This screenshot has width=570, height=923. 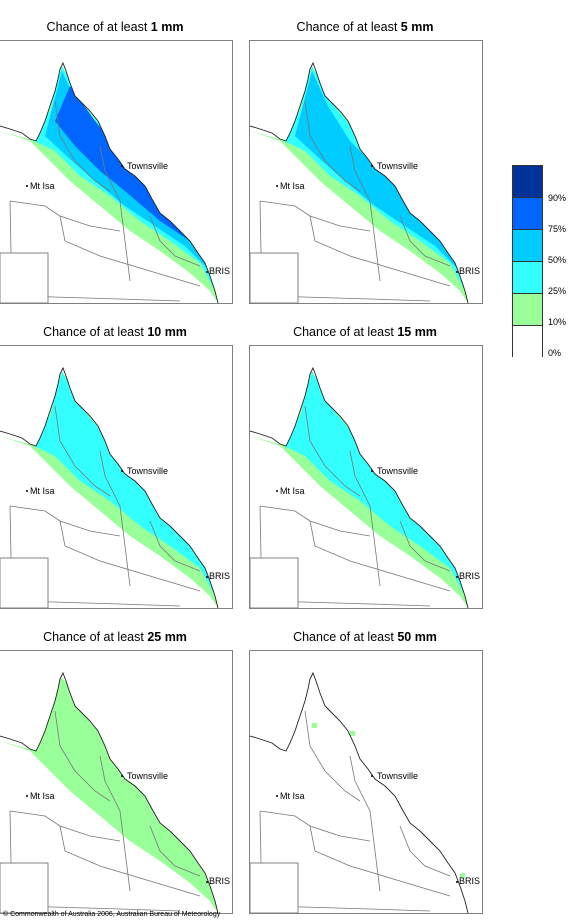 I want to click on map-15mm: Townsville Mt Isa BRIS, so click(x=366, y=477).